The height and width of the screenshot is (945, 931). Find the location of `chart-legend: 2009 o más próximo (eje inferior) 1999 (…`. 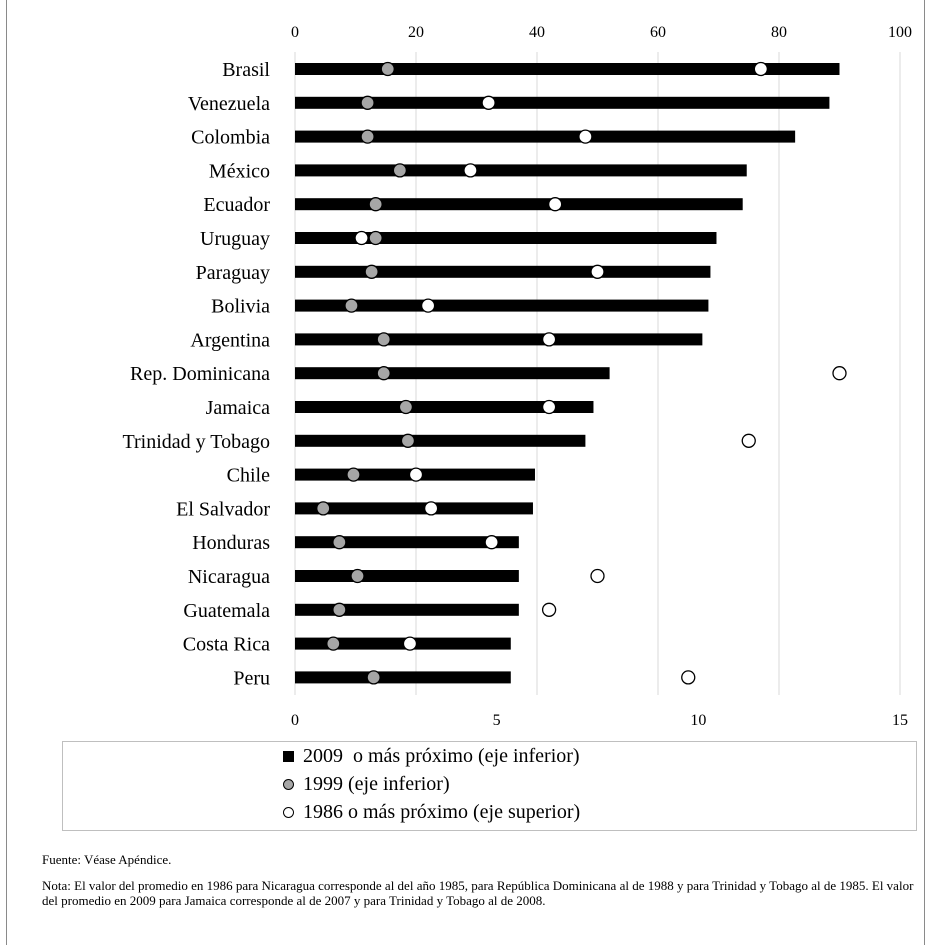

chart-legend: 2009 o más próximo (eje inferior) 1999 (… is located at coordinates (489, 786).